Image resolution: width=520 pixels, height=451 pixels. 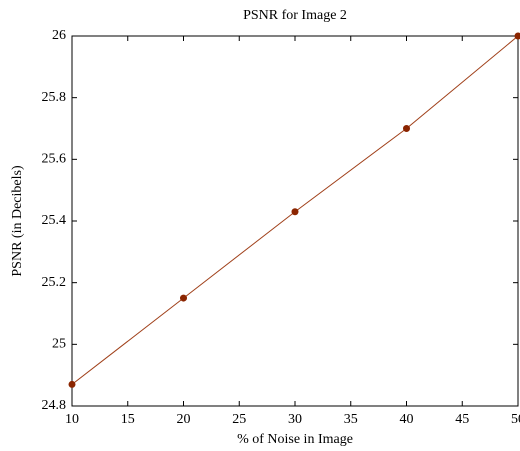 I want to click on x-tick-label: 10, so click(x=72, y=419).